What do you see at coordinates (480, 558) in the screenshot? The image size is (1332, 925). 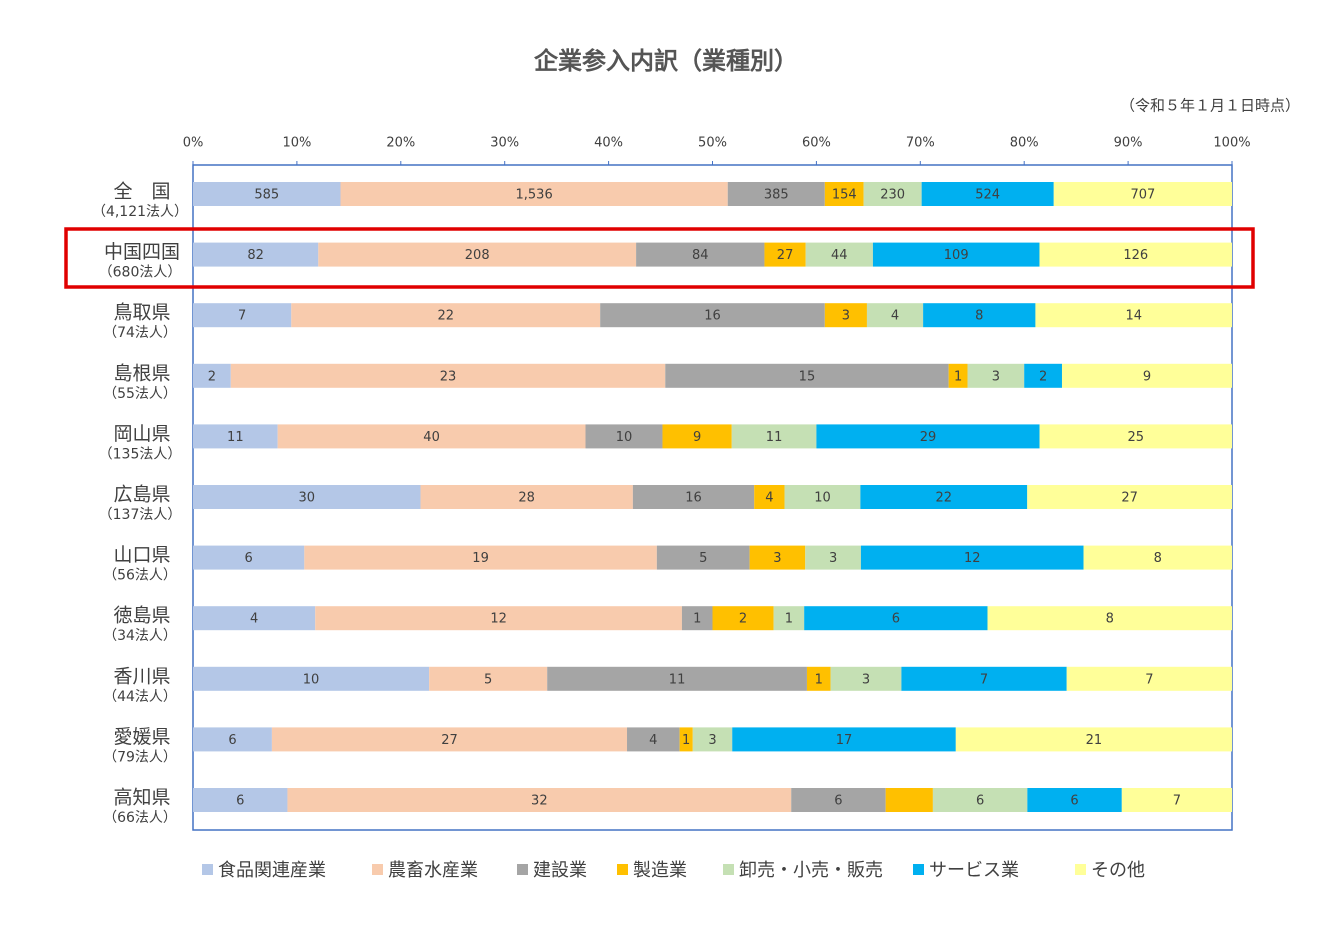 I see `data-label: 19` at bounding box center [480, 558].